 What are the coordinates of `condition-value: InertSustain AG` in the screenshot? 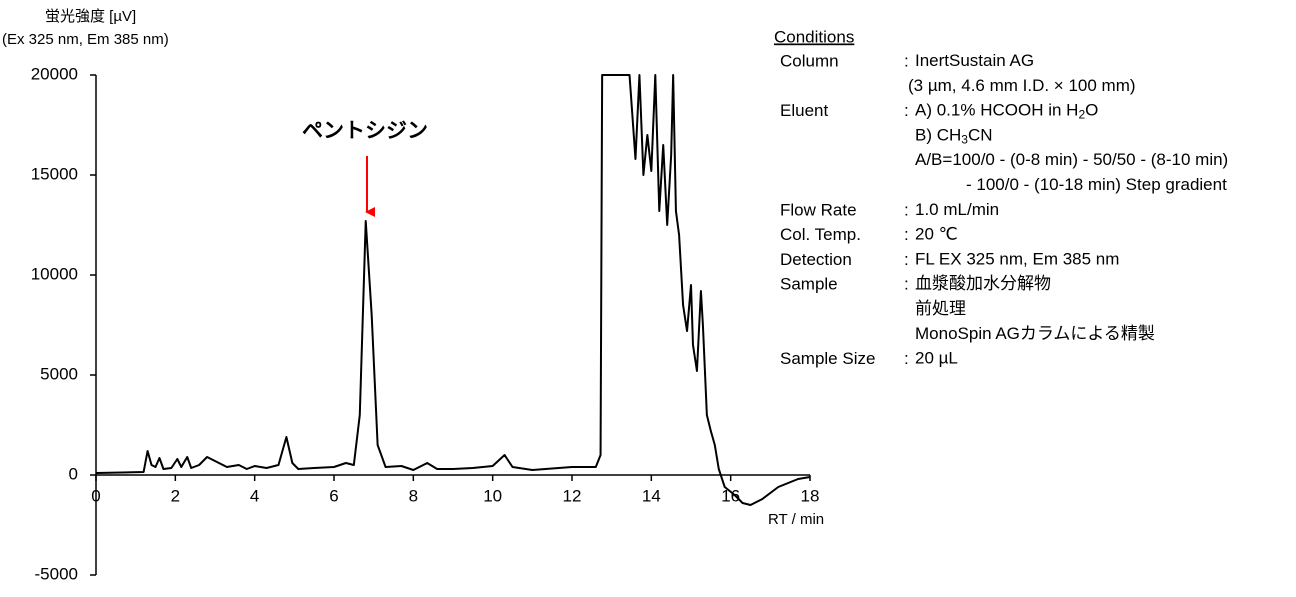 It's located at (974, 60).